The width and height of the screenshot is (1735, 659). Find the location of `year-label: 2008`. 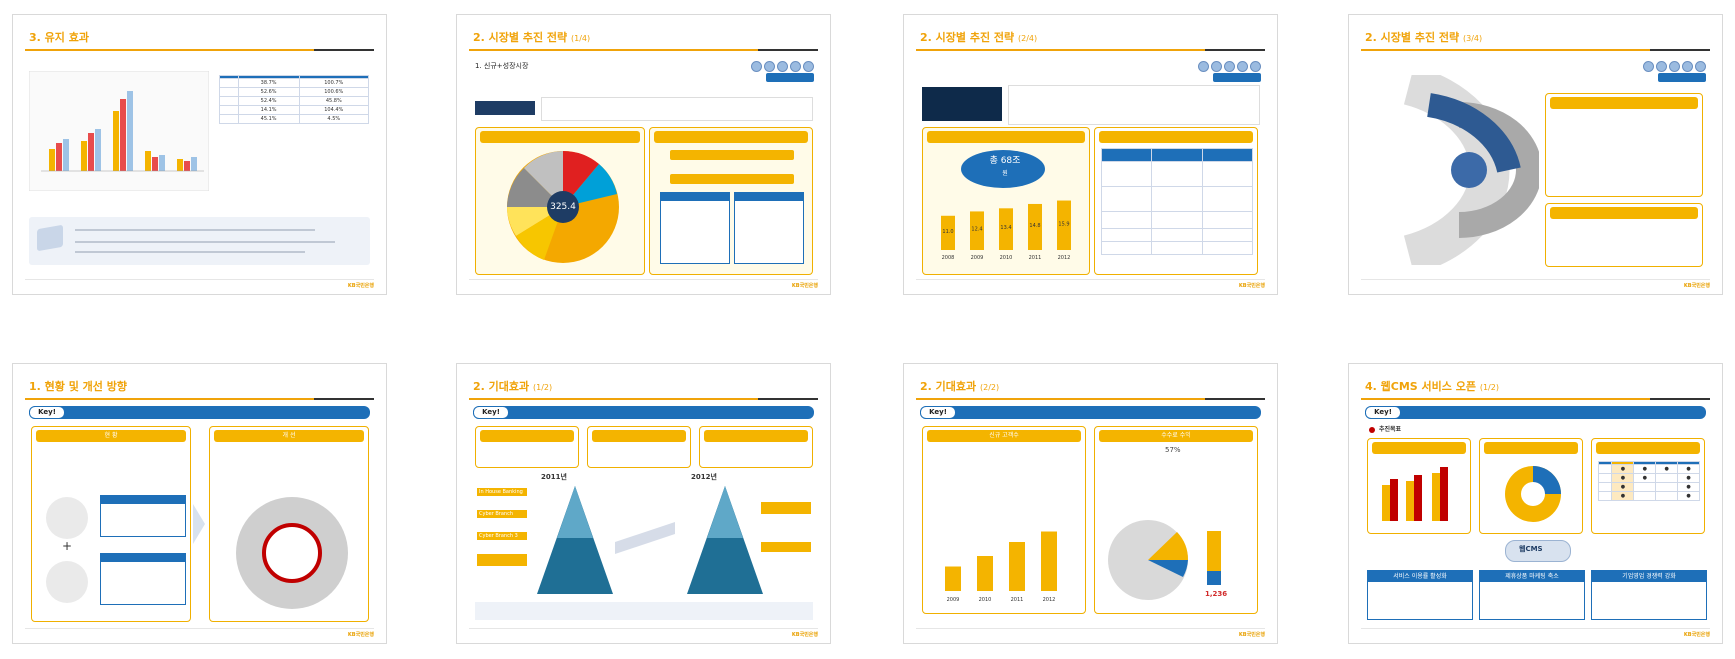

year-label: 2008 is located at coordinates (948, 258).